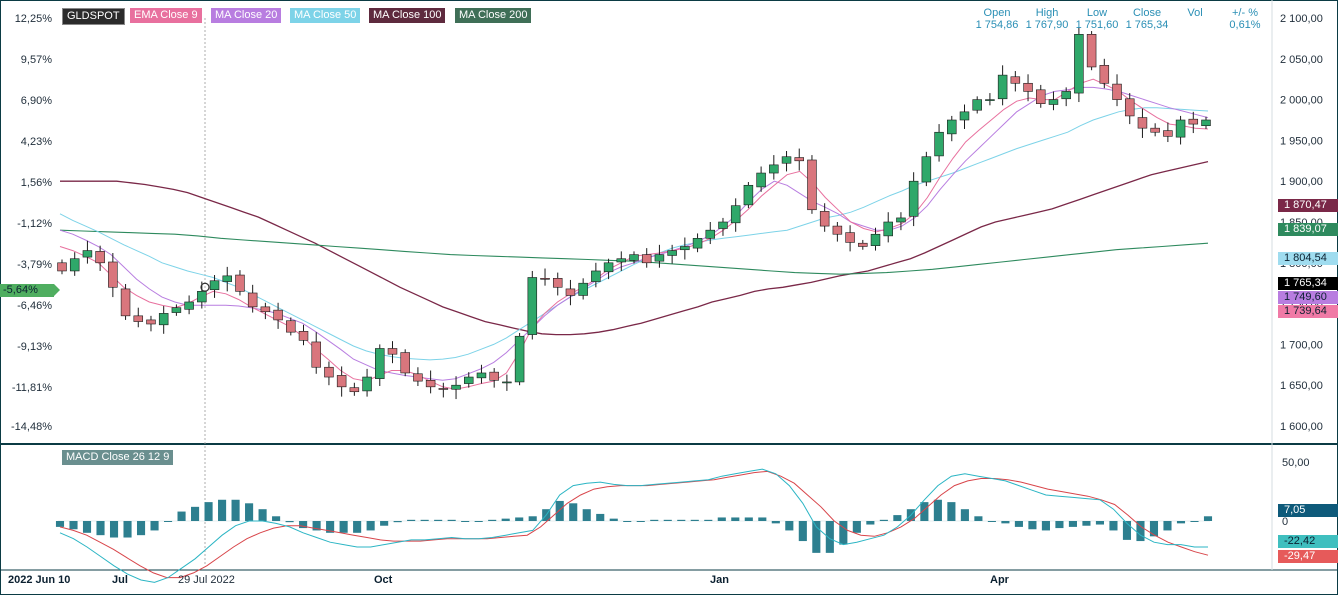 Image resolution: width=1338 pixels, height=595 pixels. Describe the element at coordinates (719, 580) in the screenshot. I see `time-tick: Jan` at that location.